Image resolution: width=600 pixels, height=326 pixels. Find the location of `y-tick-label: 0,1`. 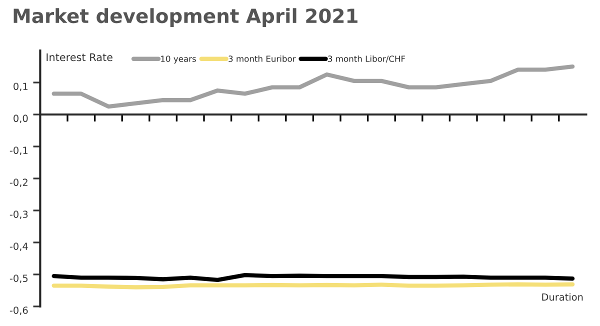

y-tick-label: 0,1 is located at coordinates (21, 87).